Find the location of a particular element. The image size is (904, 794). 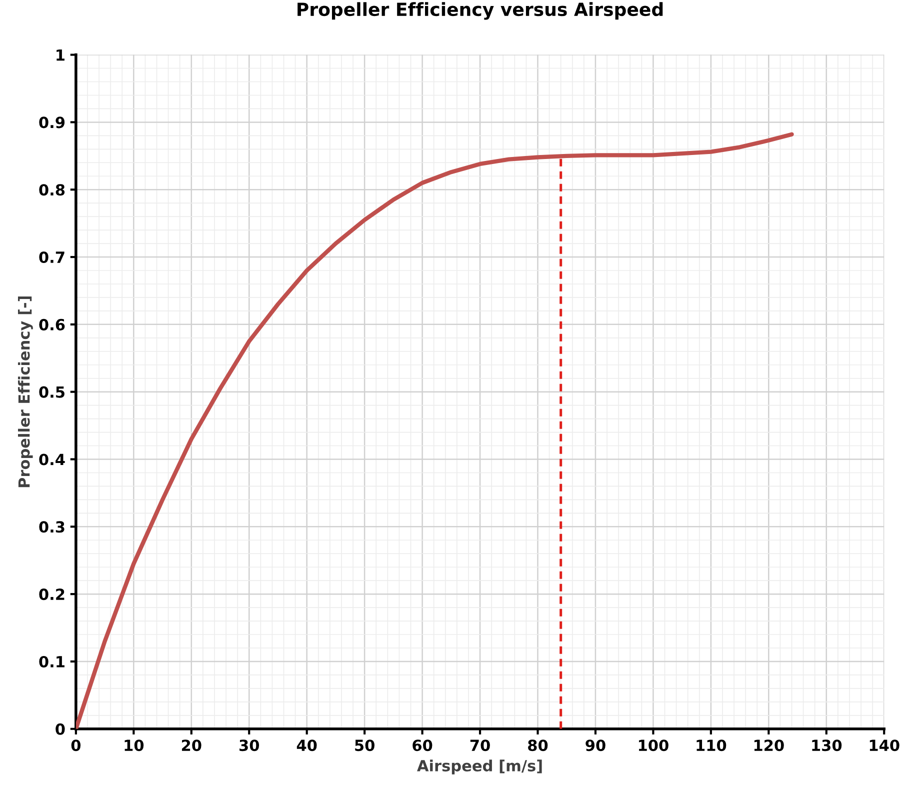

y-tick-label: 0.6 is located at coordinates (52, 324).